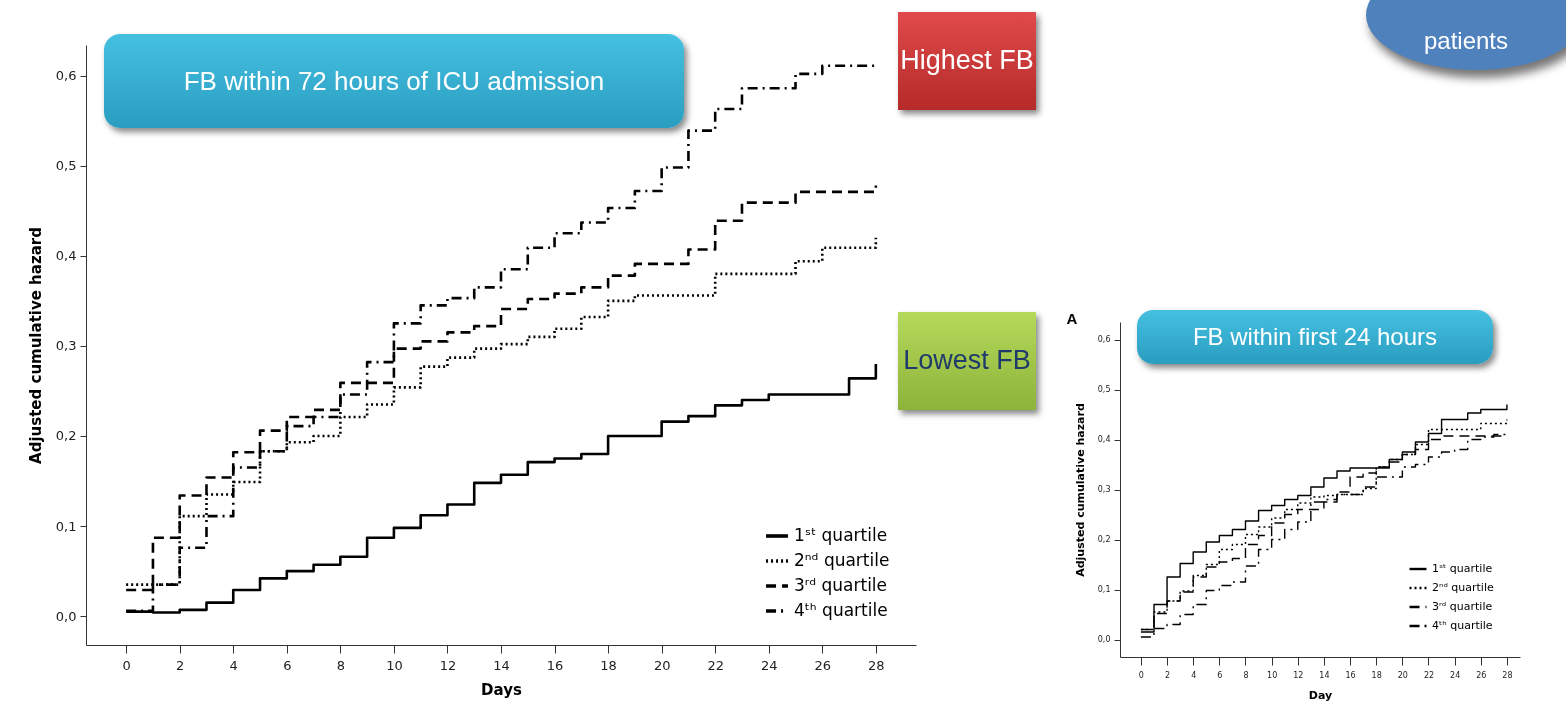 The width and height of the screenshot is (1566, 719). Describe the element at coordinates (967, 61) in the screenshot. I see `callout-box: Highest FB` at that location.